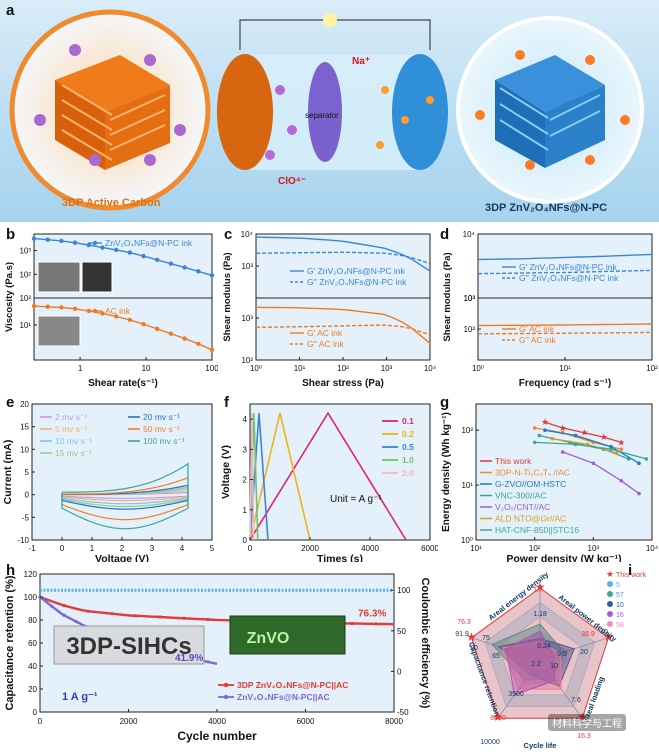  Describe the element at coordinates (256, 368) in the screenshot. I see `x-tick-label: 10⁰` at that location.